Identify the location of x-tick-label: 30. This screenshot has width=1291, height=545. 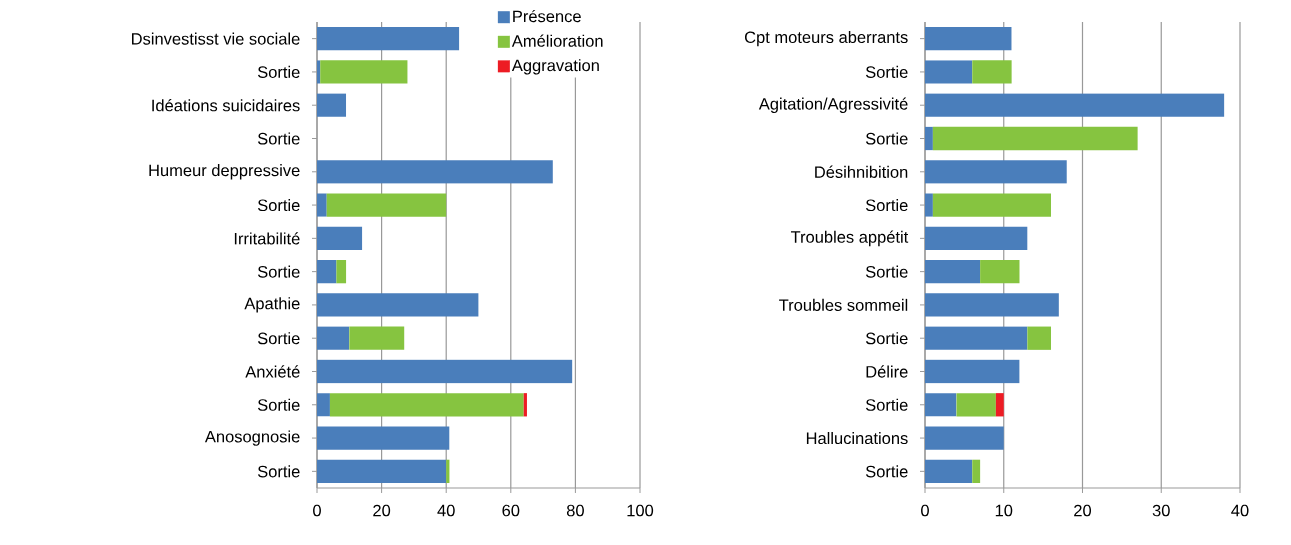
(1161, 510).